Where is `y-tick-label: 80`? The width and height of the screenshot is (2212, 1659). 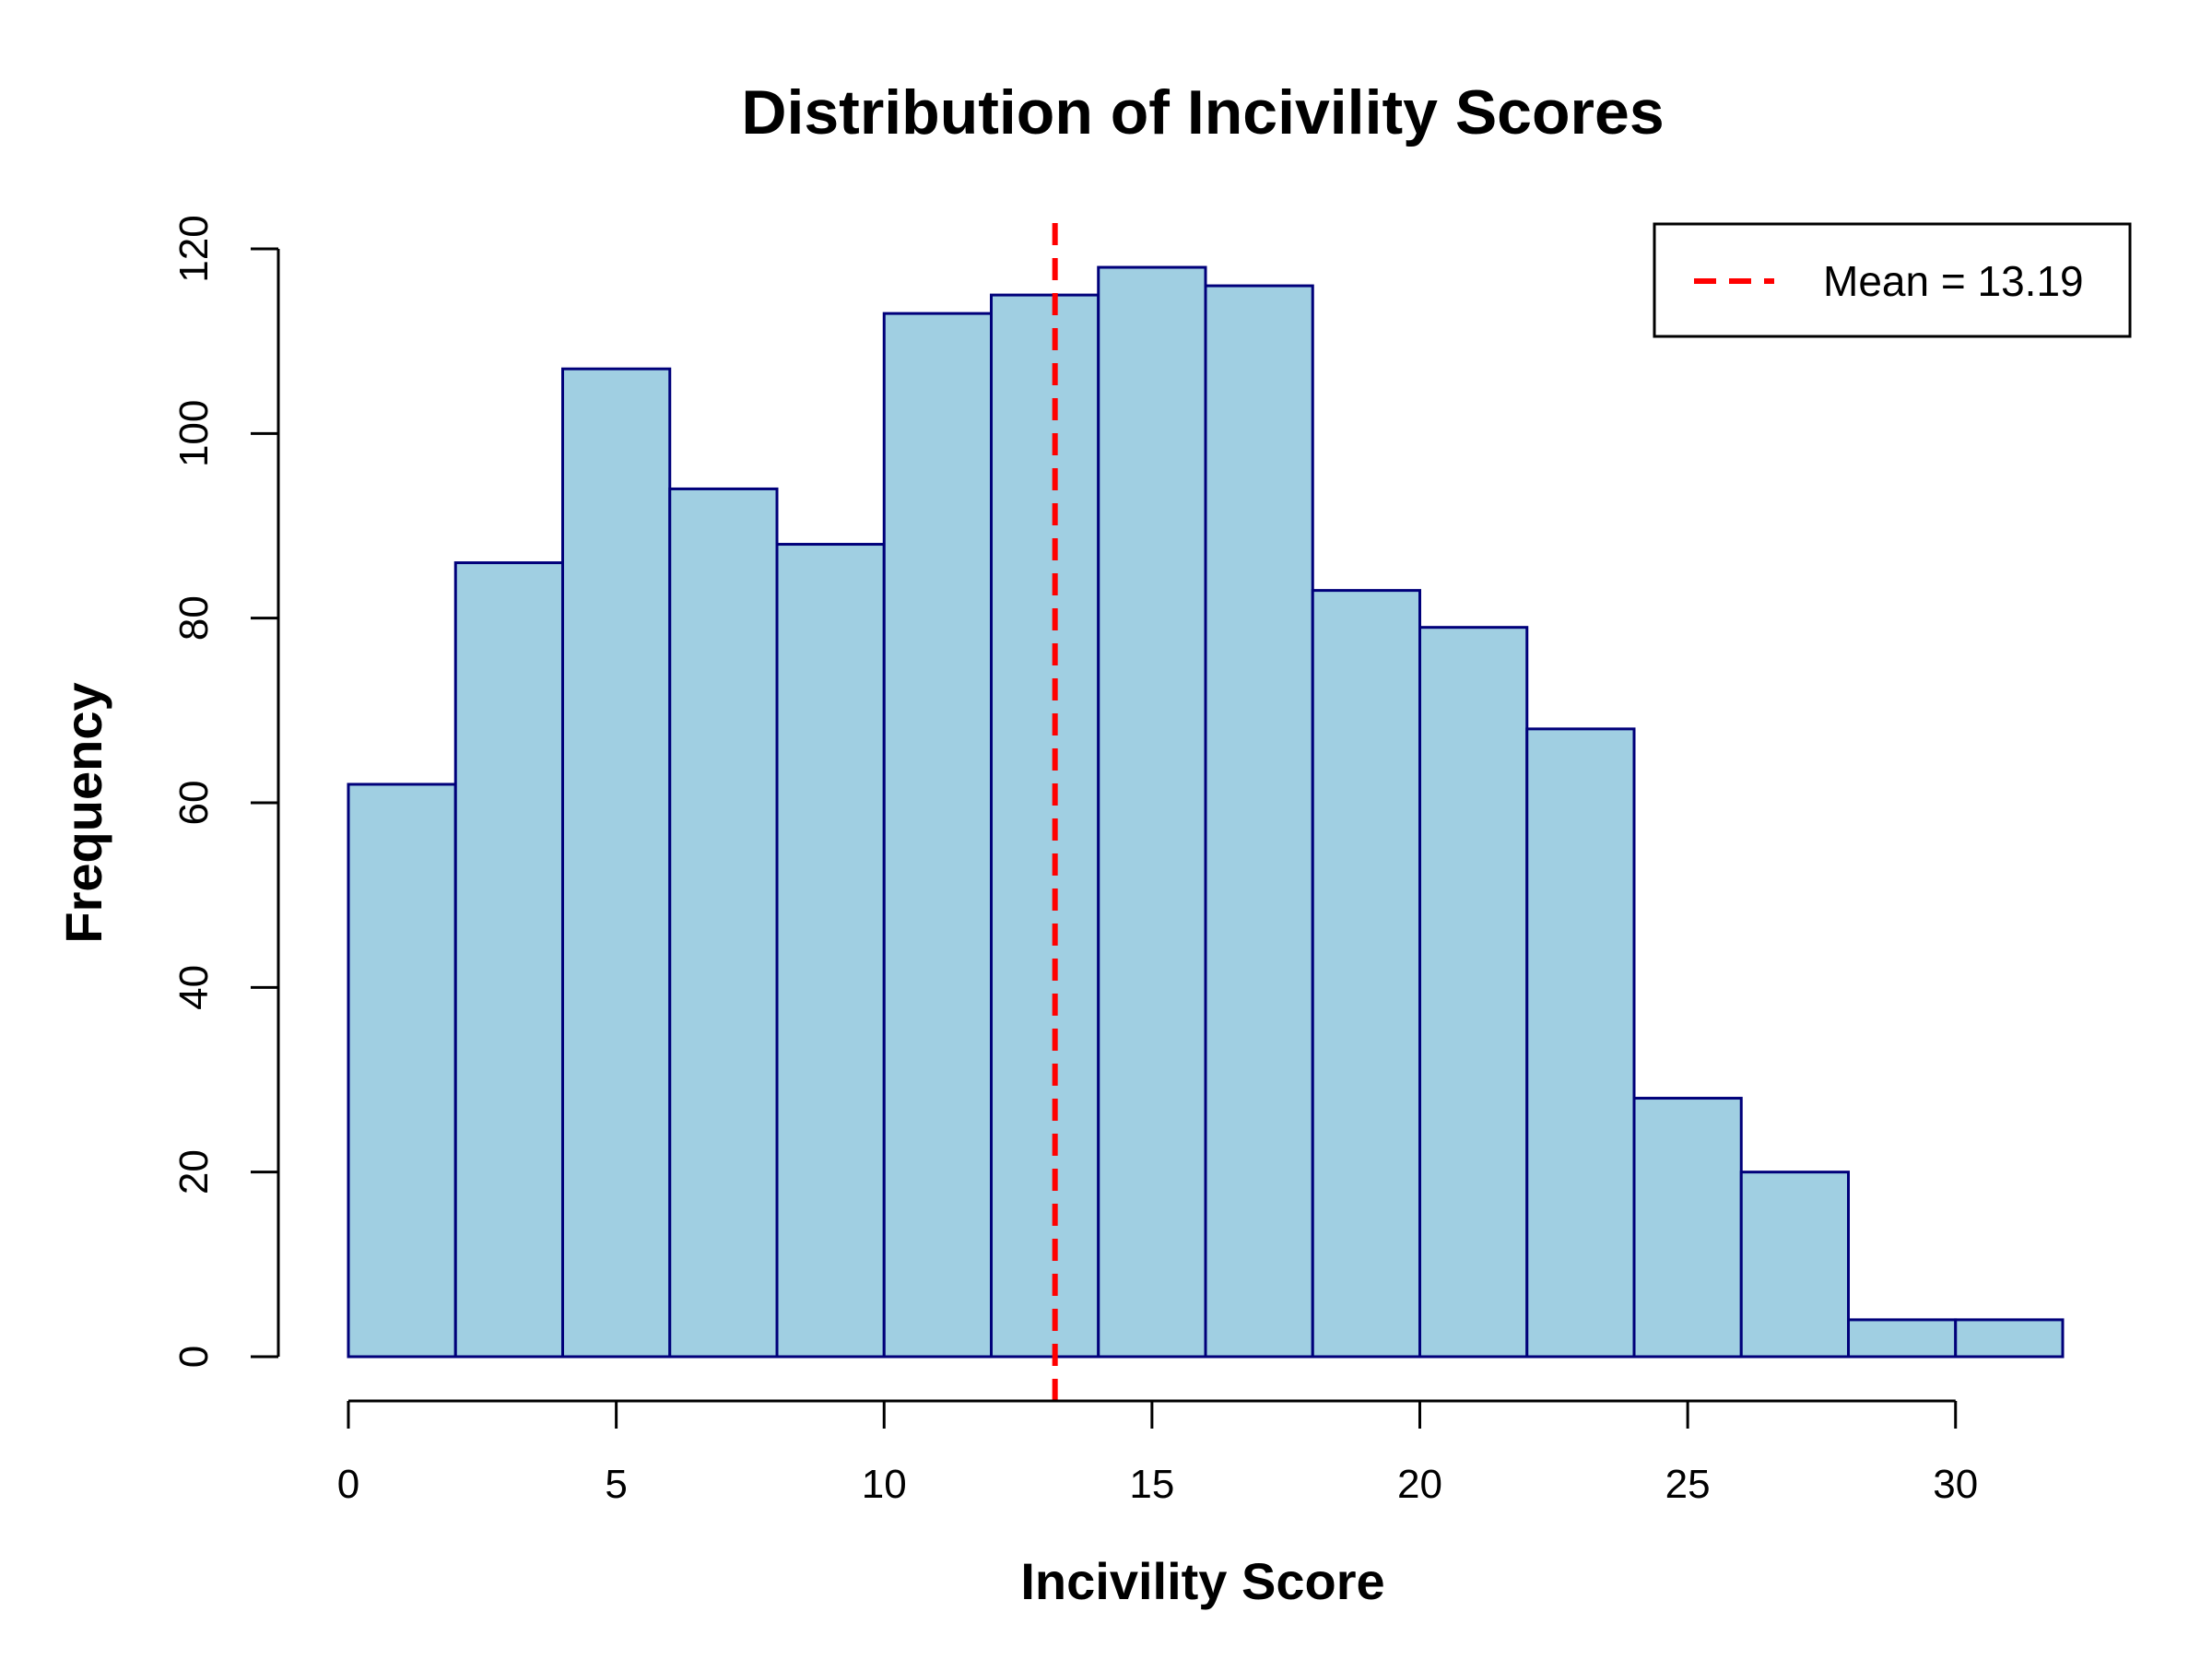 y-tick-label: 80 is located at coordinates (194, 618).